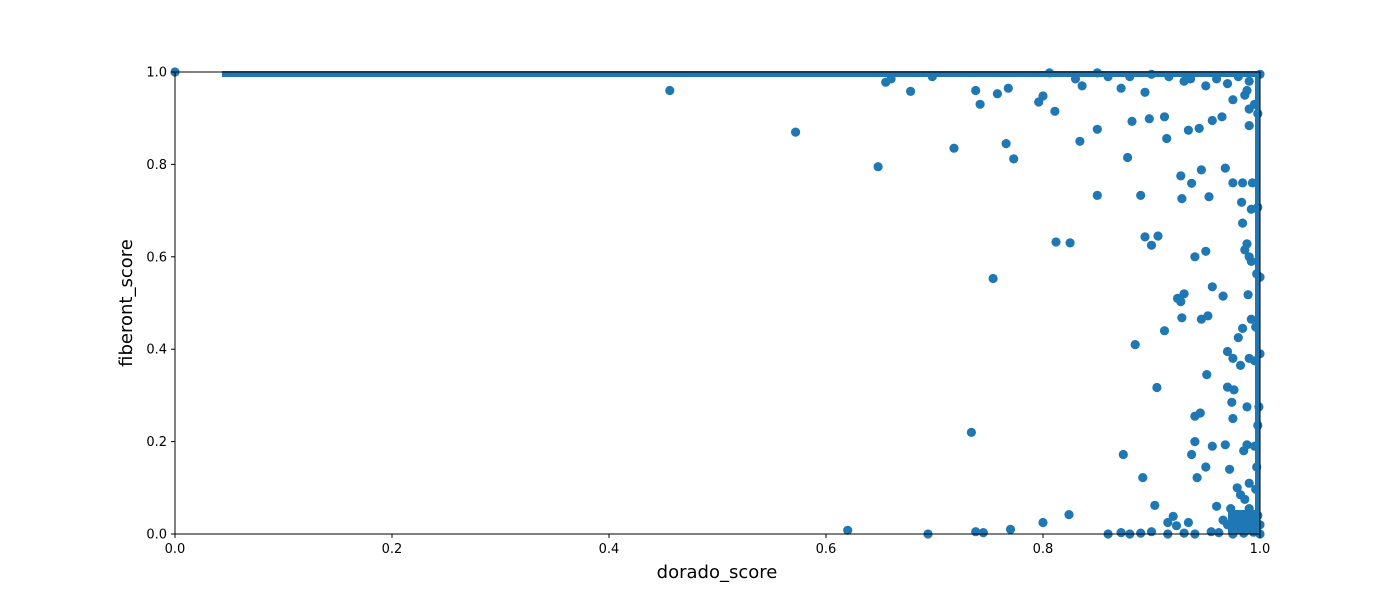 This screenshot has height=600, width=1400. Describe the element at coordinates (392, 549) in the screenshot. I see `x-tick-label: 0.2` at that location.